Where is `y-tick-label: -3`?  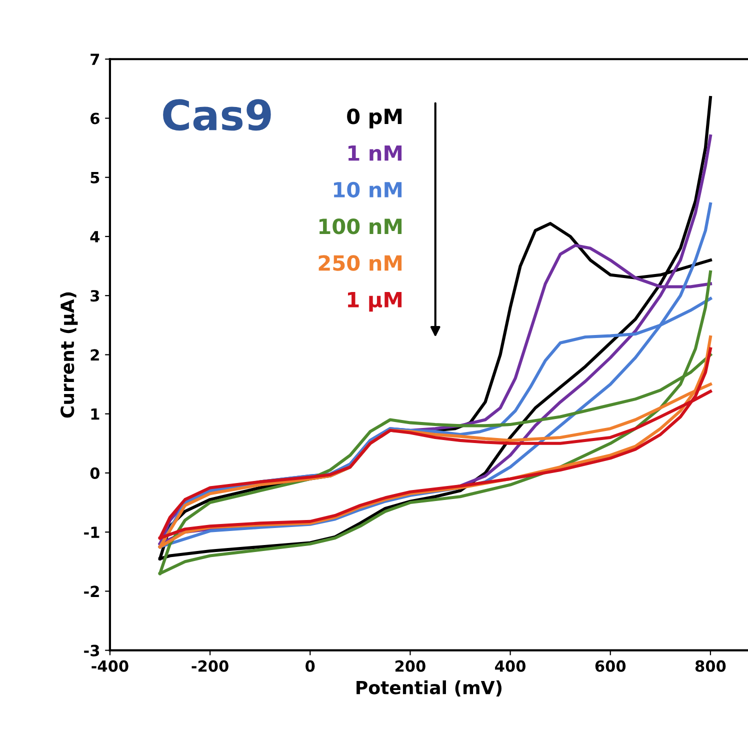
y-tick-label: -3 is located at coordinates (92, 650).